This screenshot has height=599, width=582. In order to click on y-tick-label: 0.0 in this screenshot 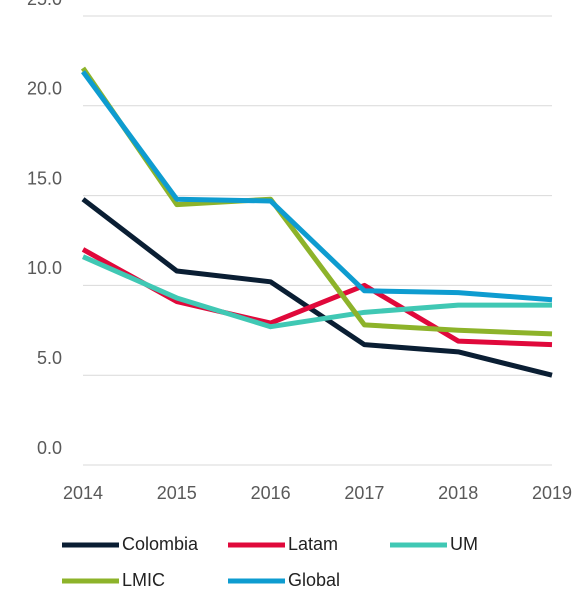, I will do `click(49, 448)`.